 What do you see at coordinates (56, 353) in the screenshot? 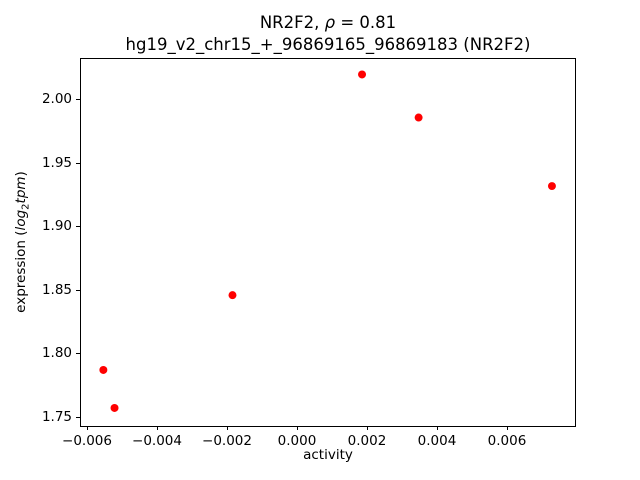
I see `y-tick-label: 1.80` at bounding box center [56, 353].